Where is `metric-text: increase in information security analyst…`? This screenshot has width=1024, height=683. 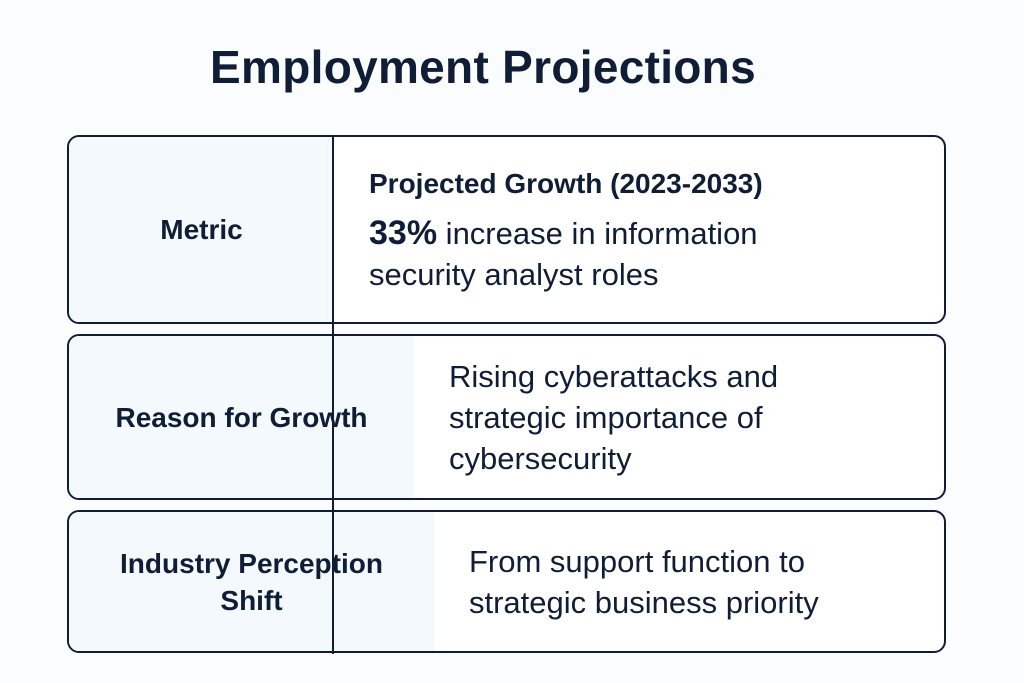 metric-text: increase in information security analyst… is located at coordinates (563, 253).